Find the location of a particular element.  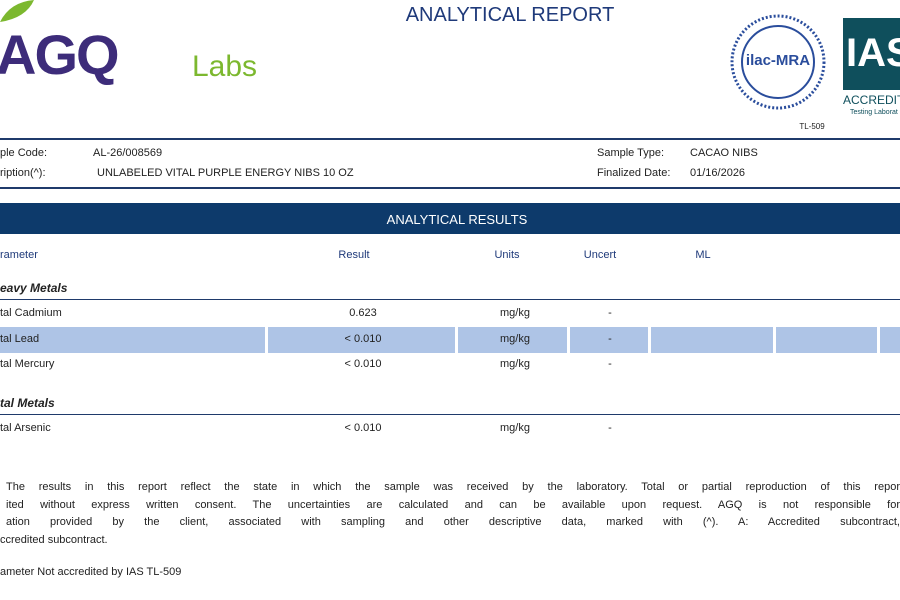

group-name: eavy Metals is located at coordinates (34, 288).